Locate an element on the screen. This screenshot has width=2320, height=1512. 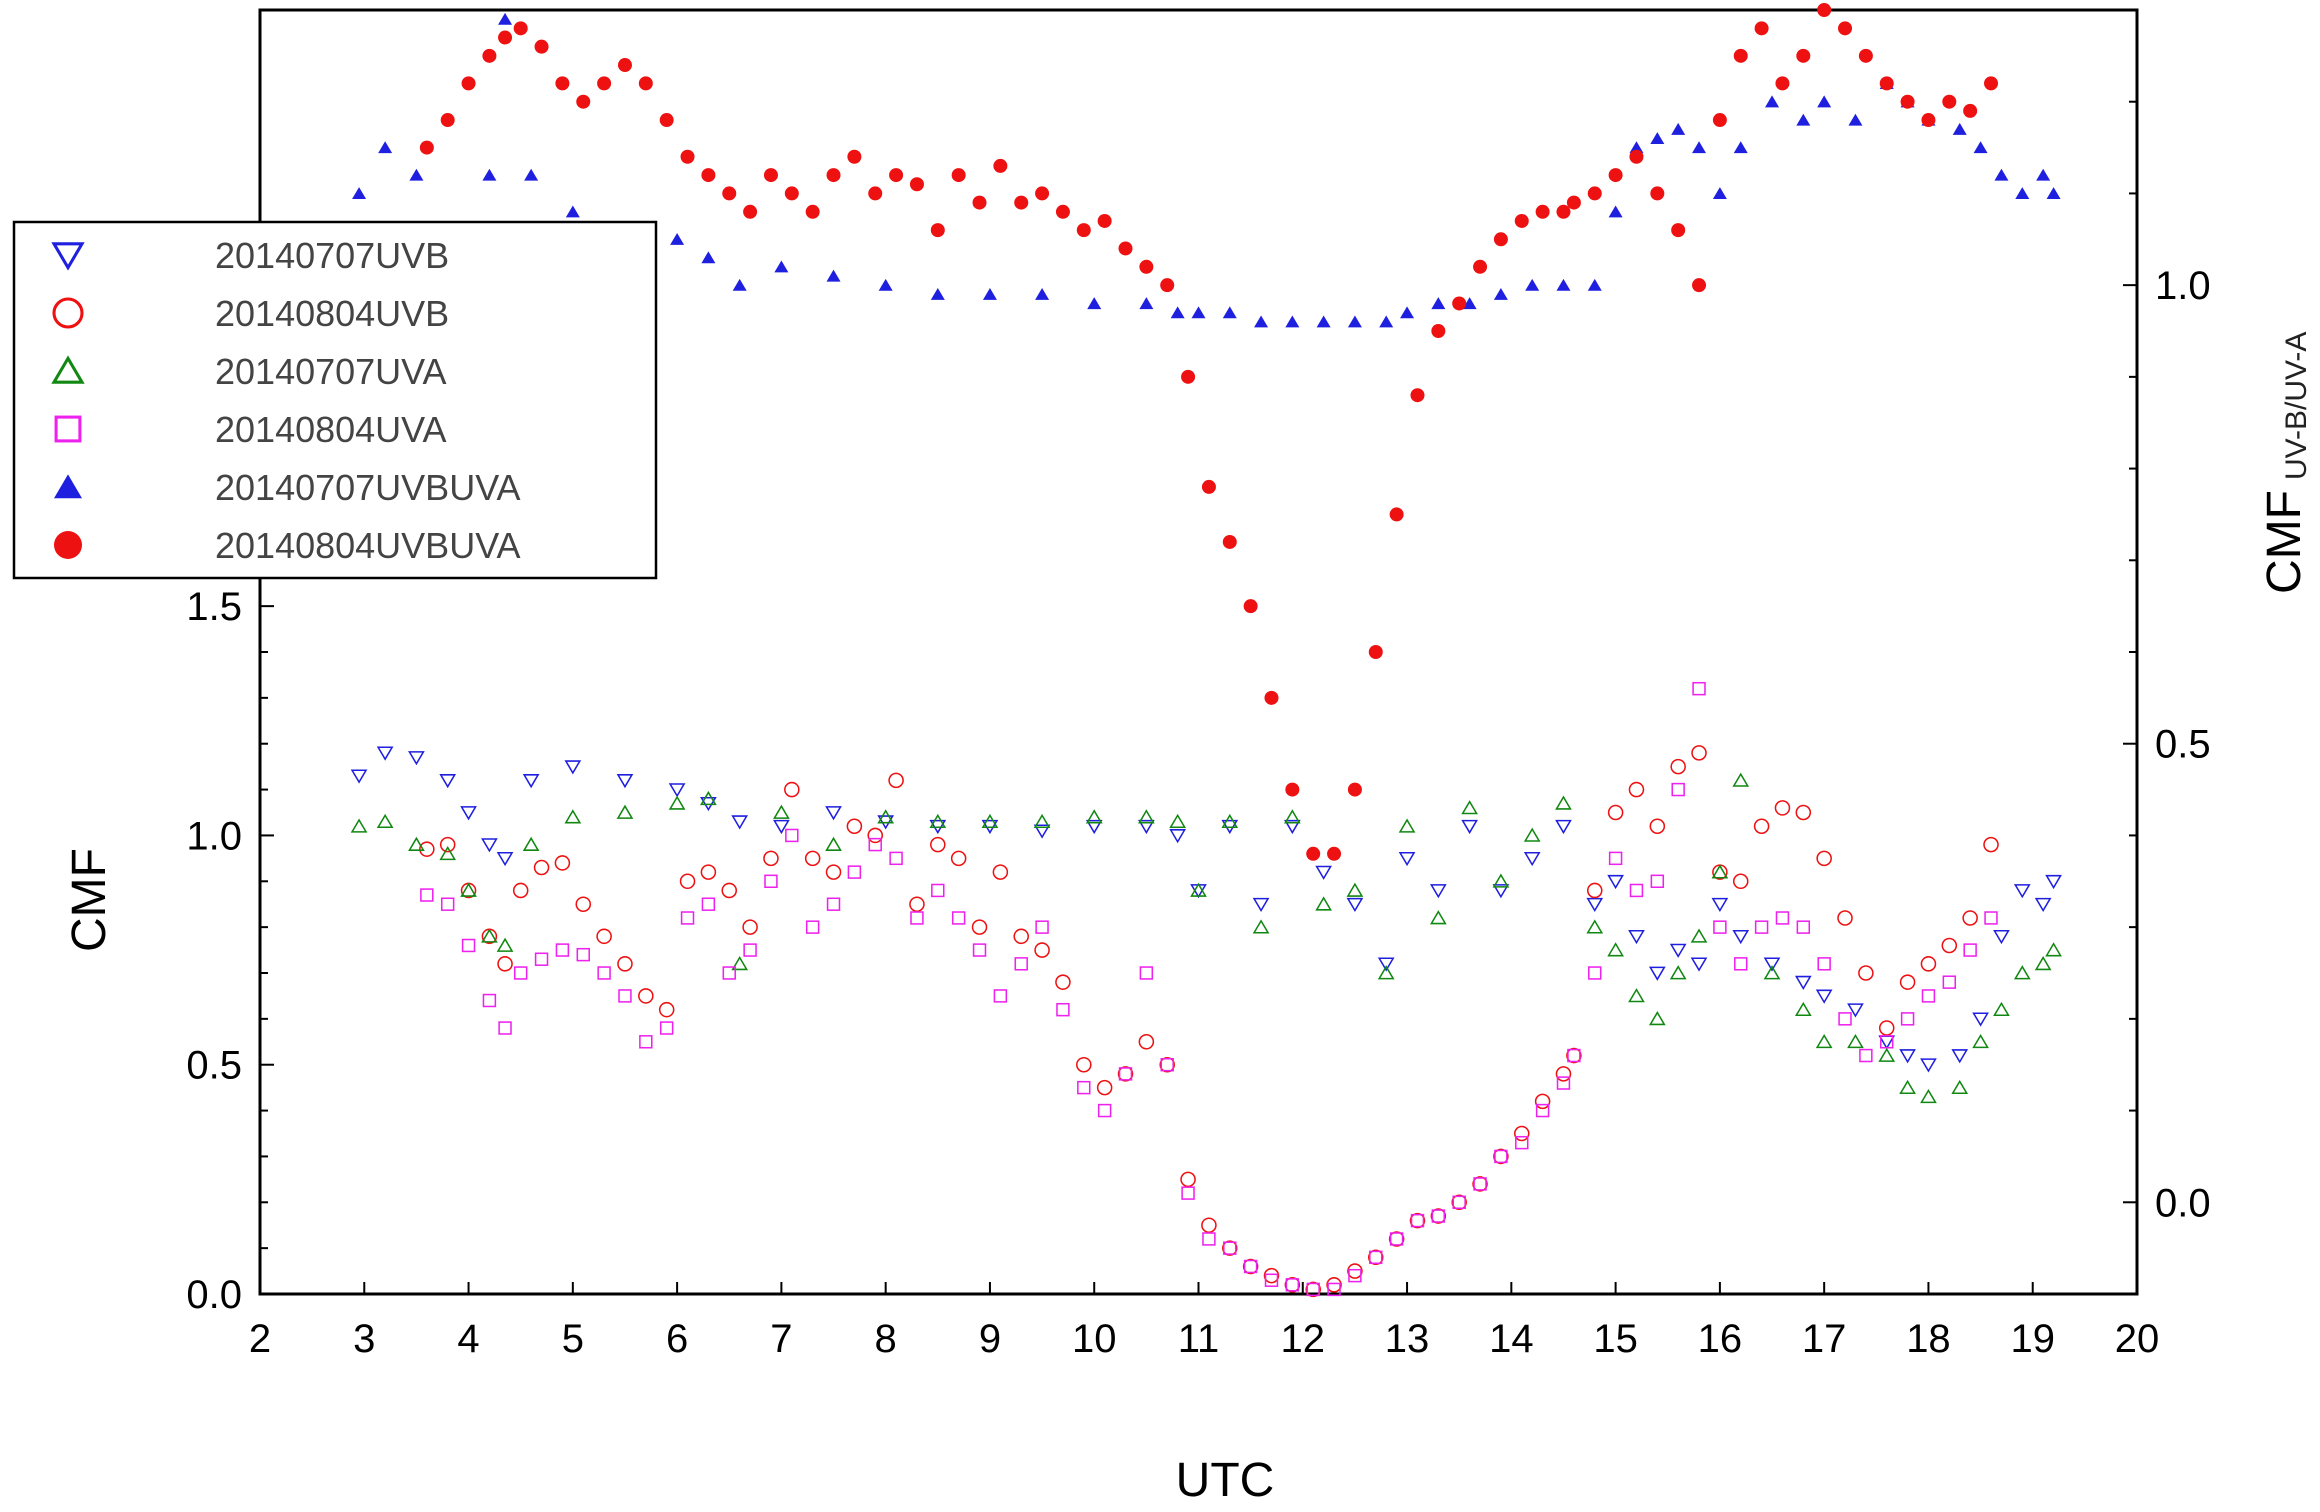
x-axis: 2 3 4 5 6 7 8 9 10 11 12 13 14 15 16 17 18 19 20 is located at coordinates (1204, 1321).